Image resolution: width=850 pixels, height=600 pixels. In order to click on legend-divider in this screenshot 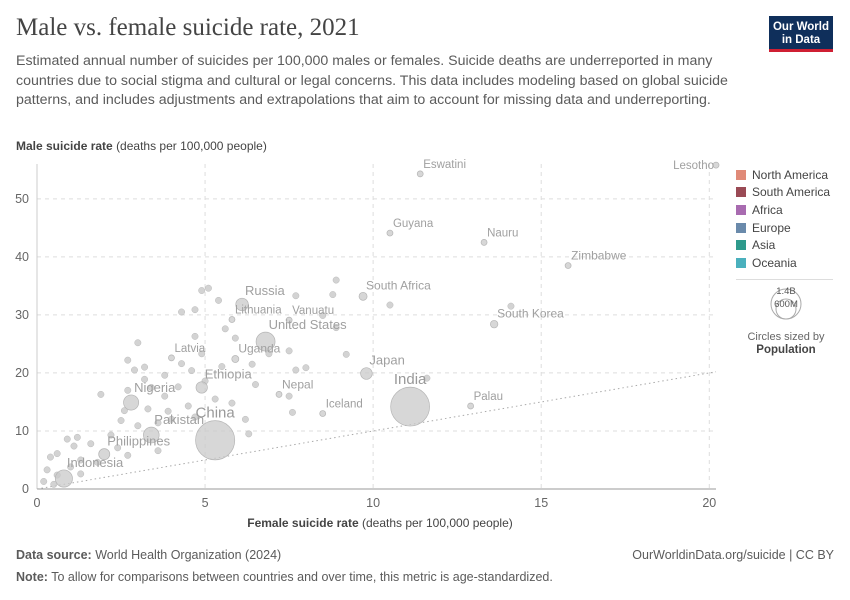, I will do `click(784, 279)`.